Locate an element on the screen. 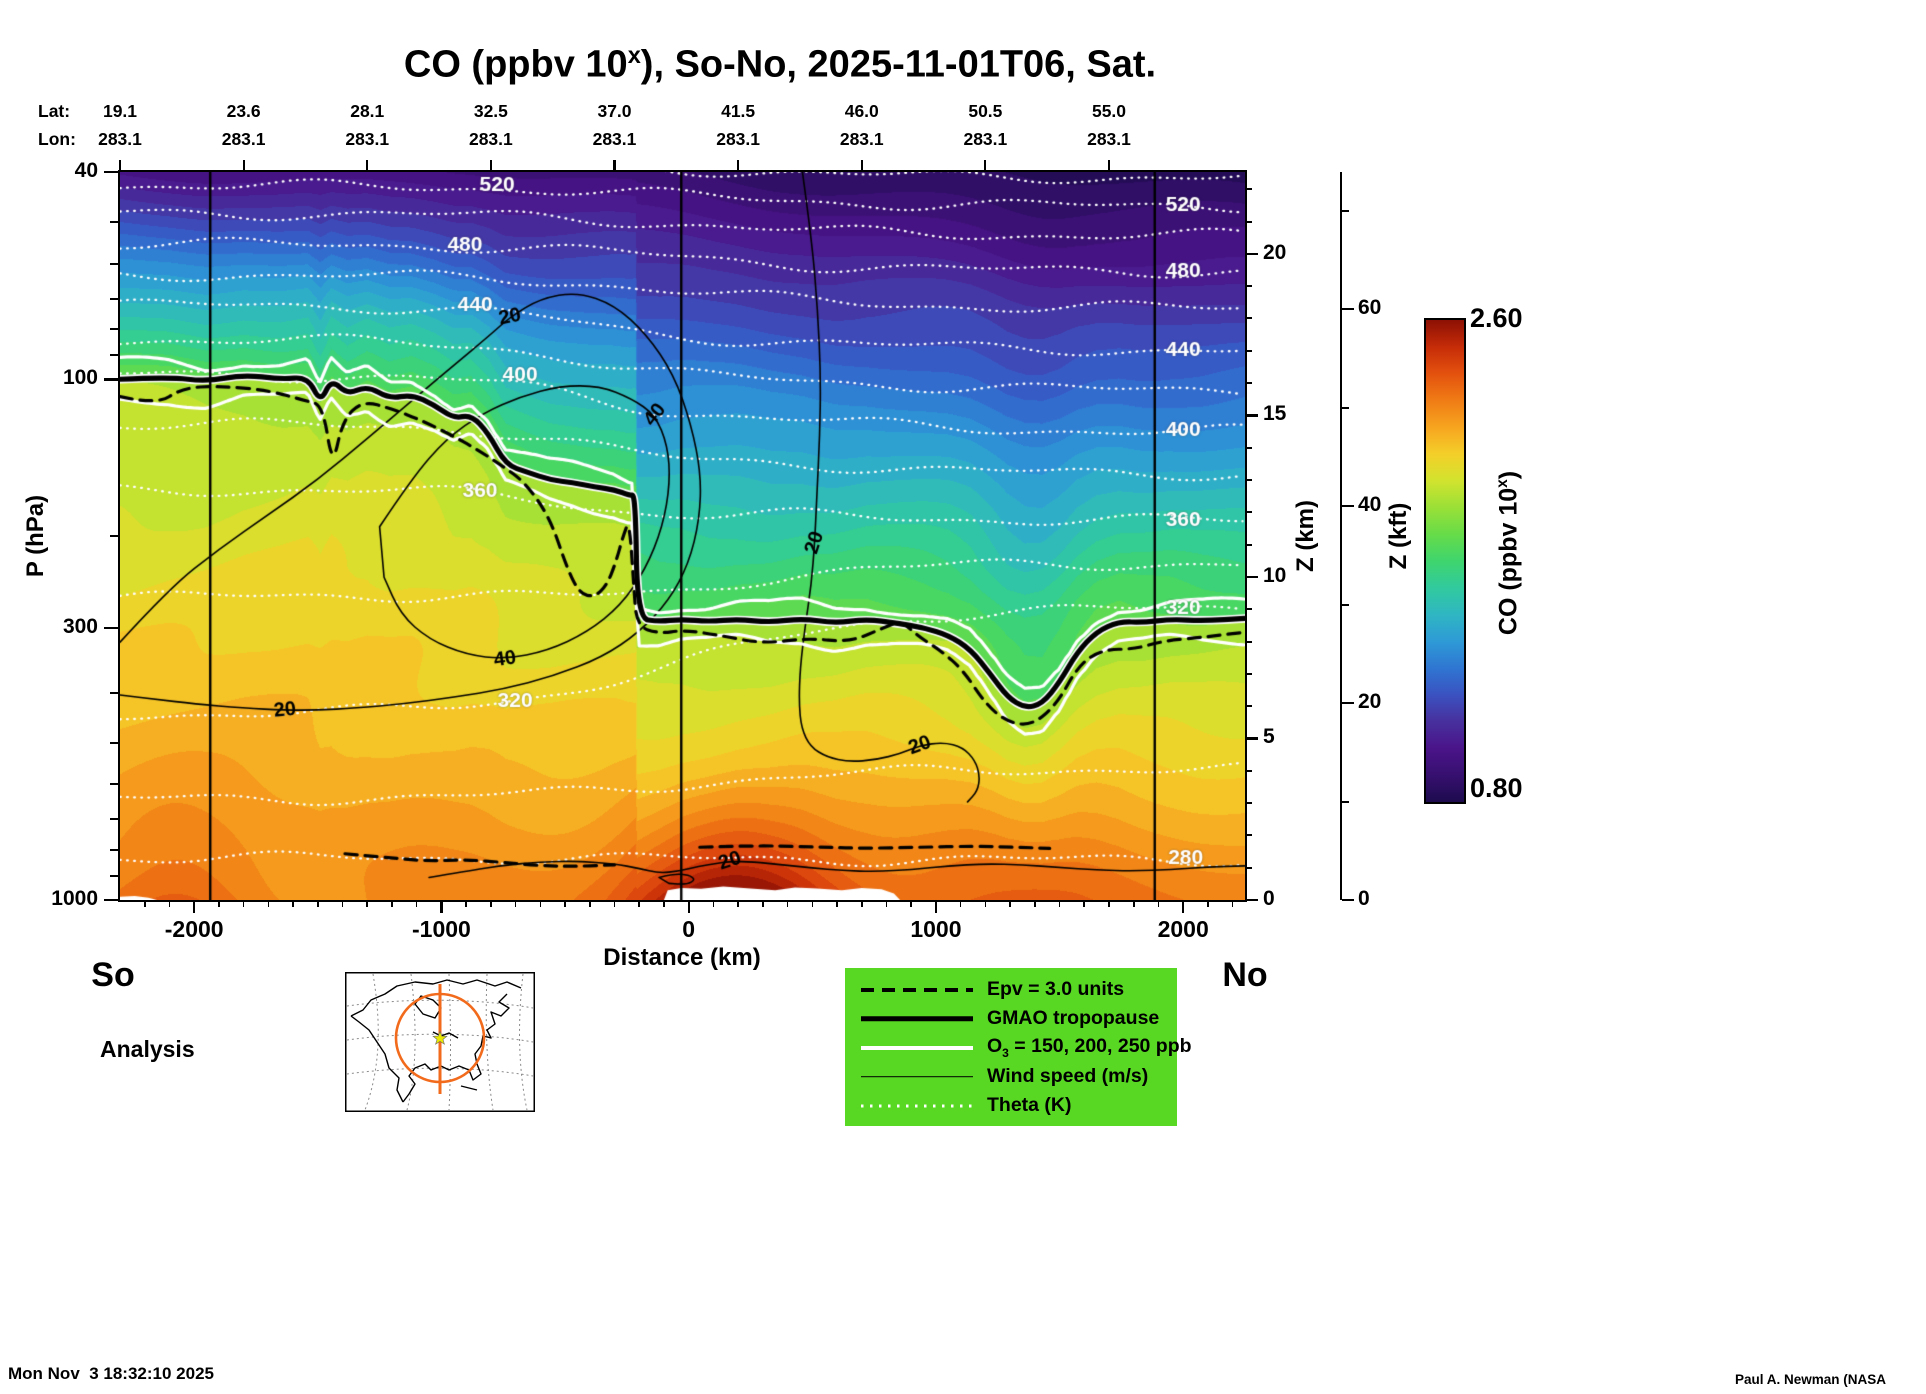 This screenshot has height=1394, width=1926. z-km-axis-label: Z (km) is located at coordinates (1305, 536).